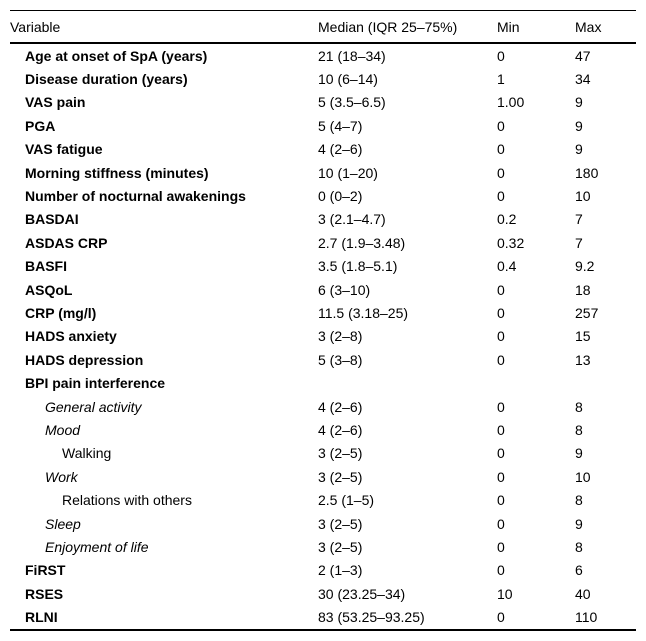 The height and width of the screenshot is (641, 646). What do you see at coordinates (348, 79) in the screenshot?
I see `median-cell: 10 (6–14)` at bounding box center [348, 79].